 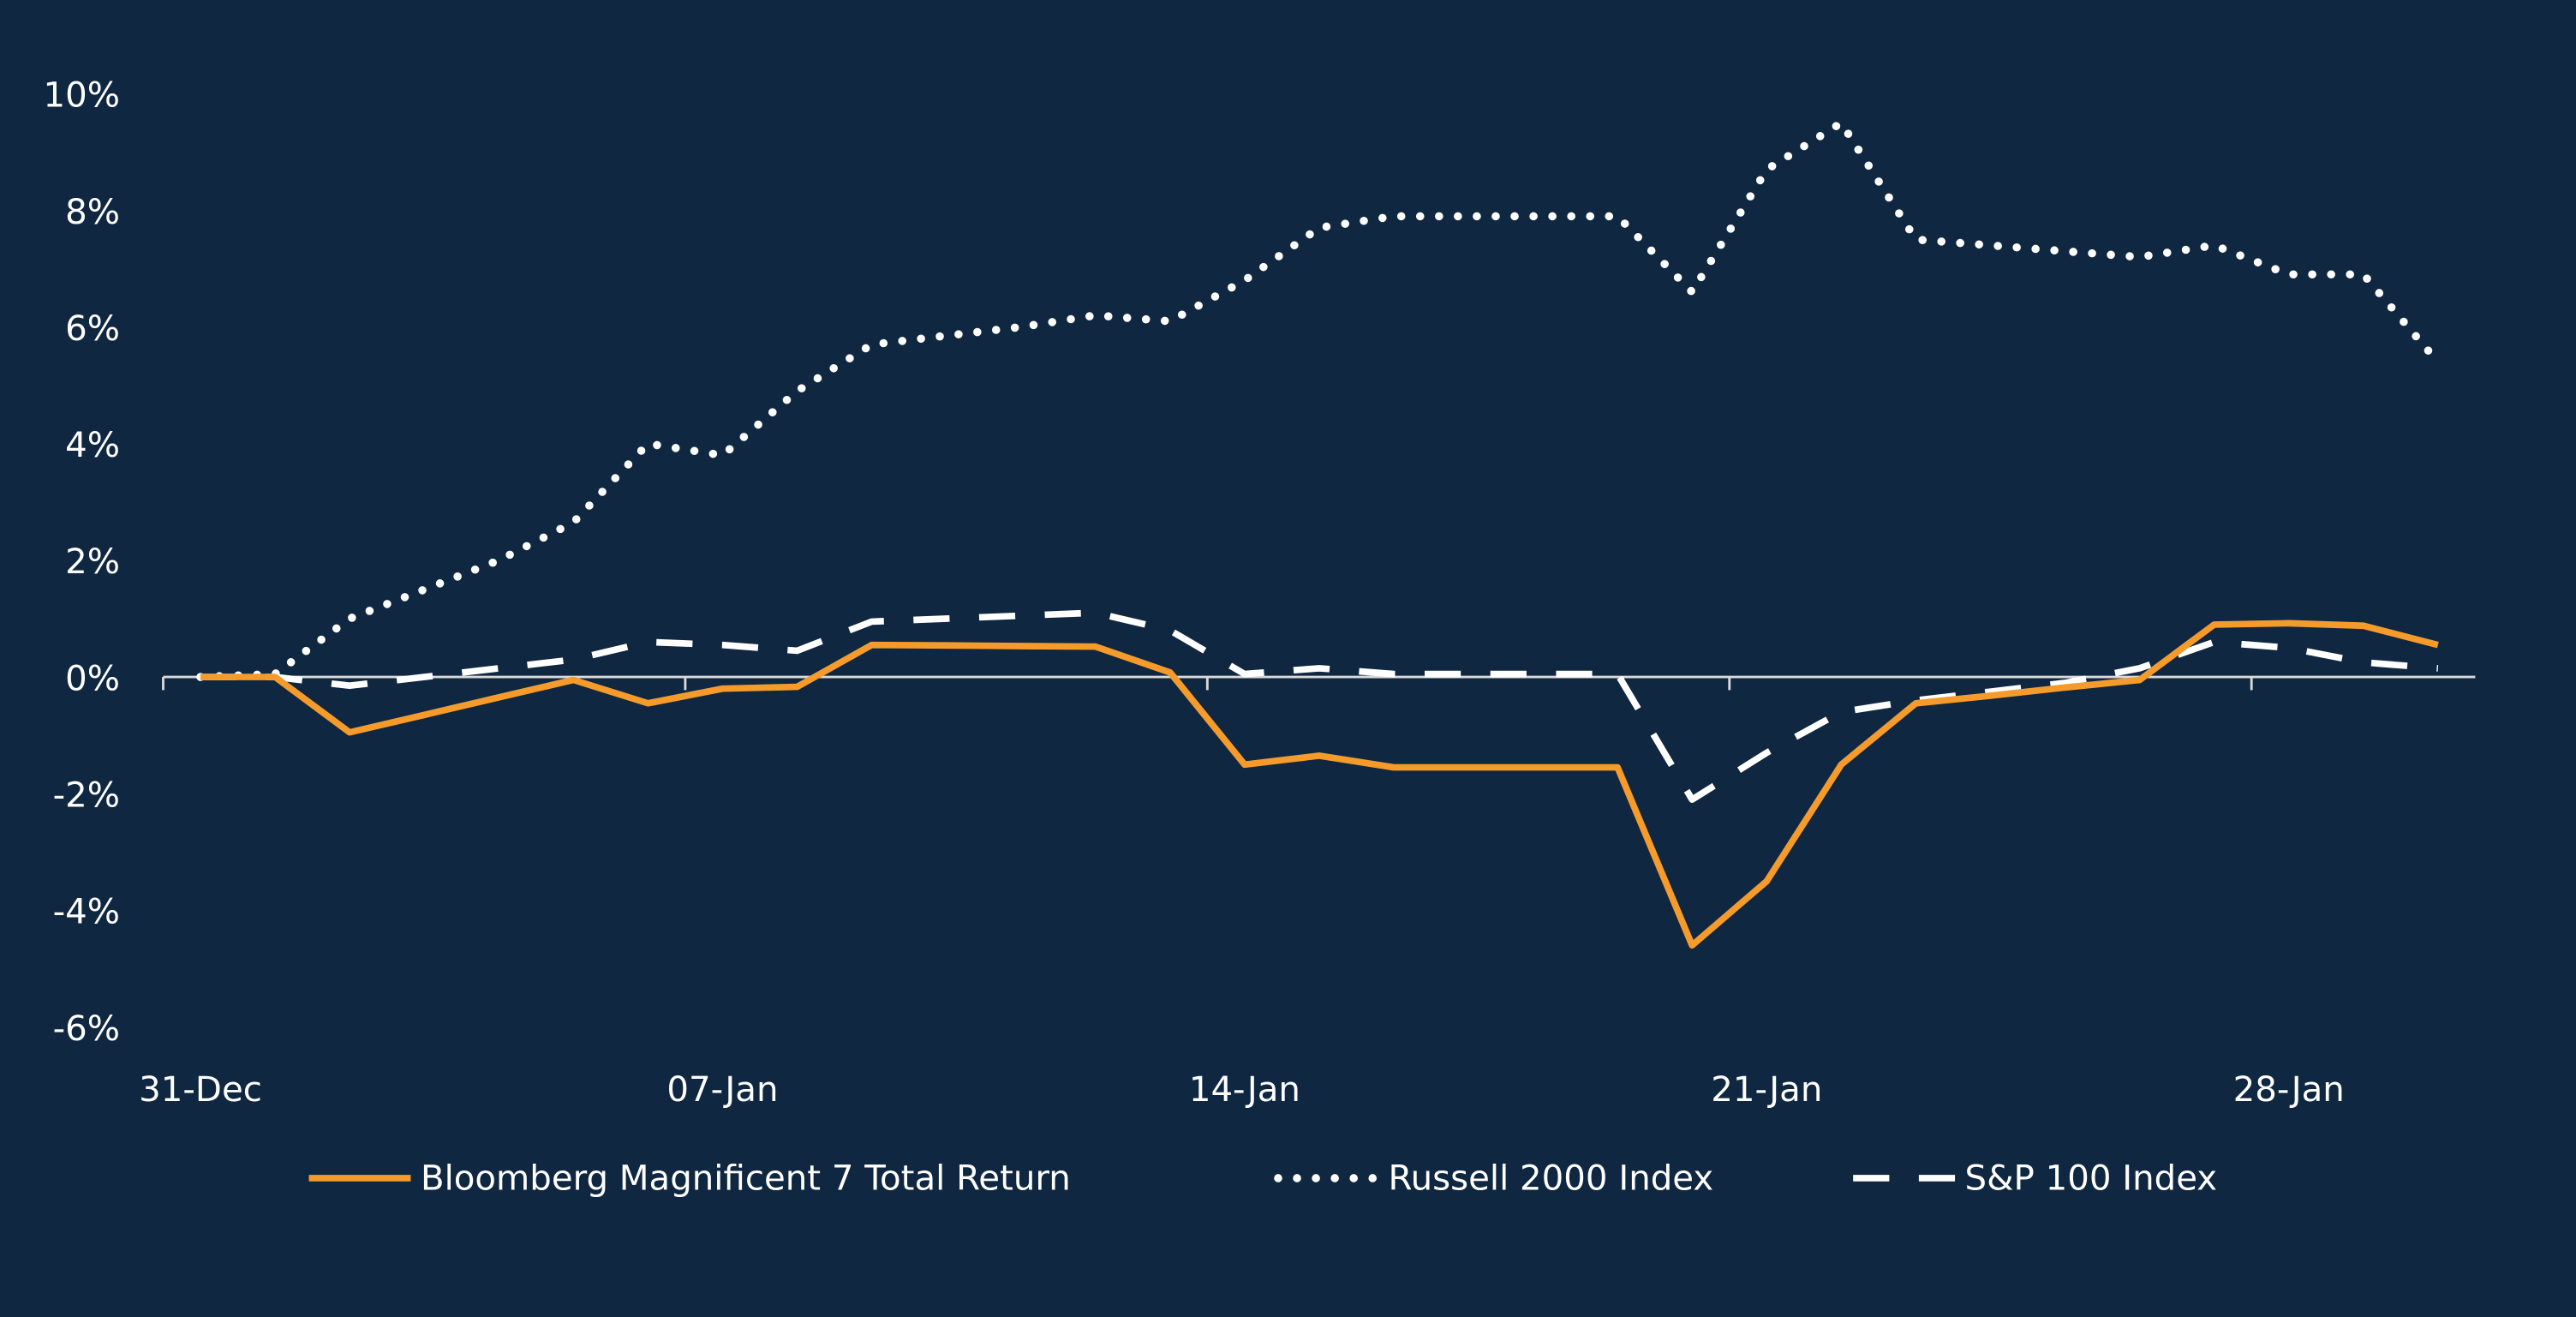 I want to click on y-tick-label: 6%, so click(x=92, y=329).